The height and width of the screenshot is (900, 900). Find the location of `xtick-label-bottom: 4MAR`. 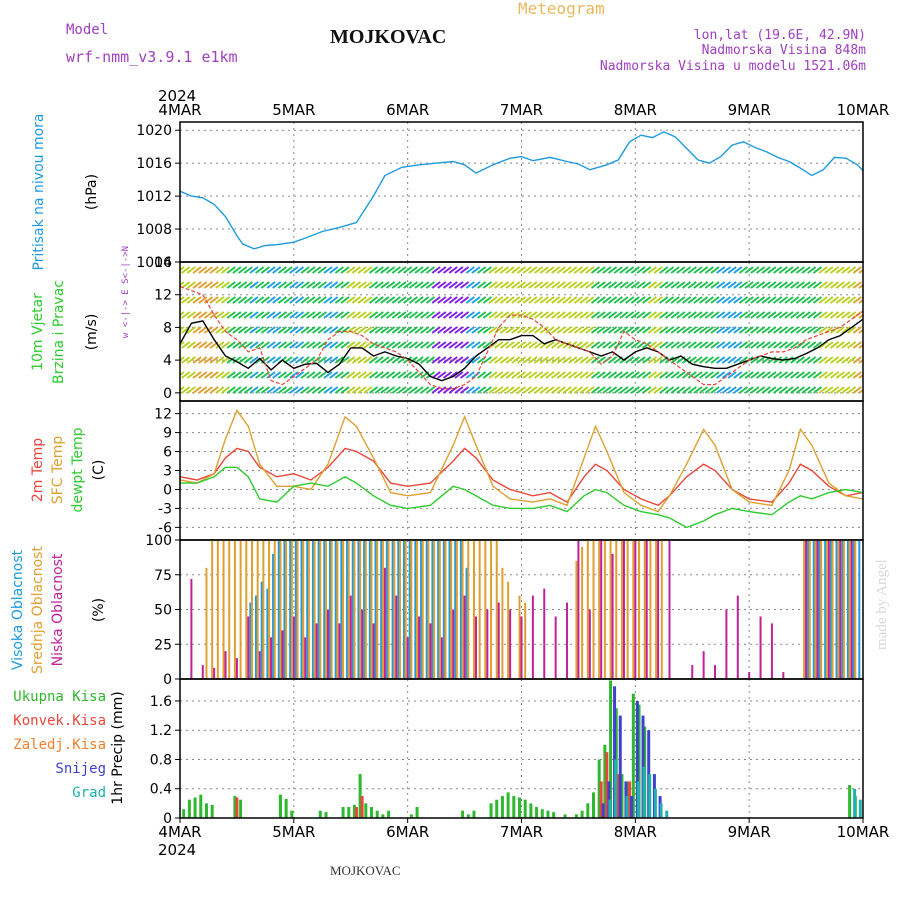

xtick-label-bottom: 4MAR is located at coordinates (179, 832).